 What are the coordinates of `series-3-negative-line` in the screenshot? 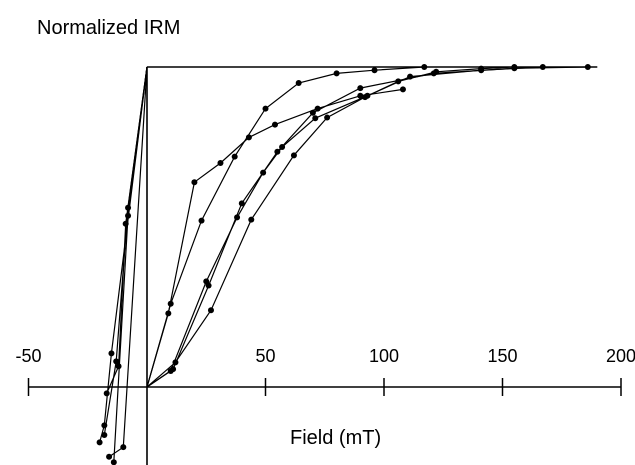 It's located at (128, 262).